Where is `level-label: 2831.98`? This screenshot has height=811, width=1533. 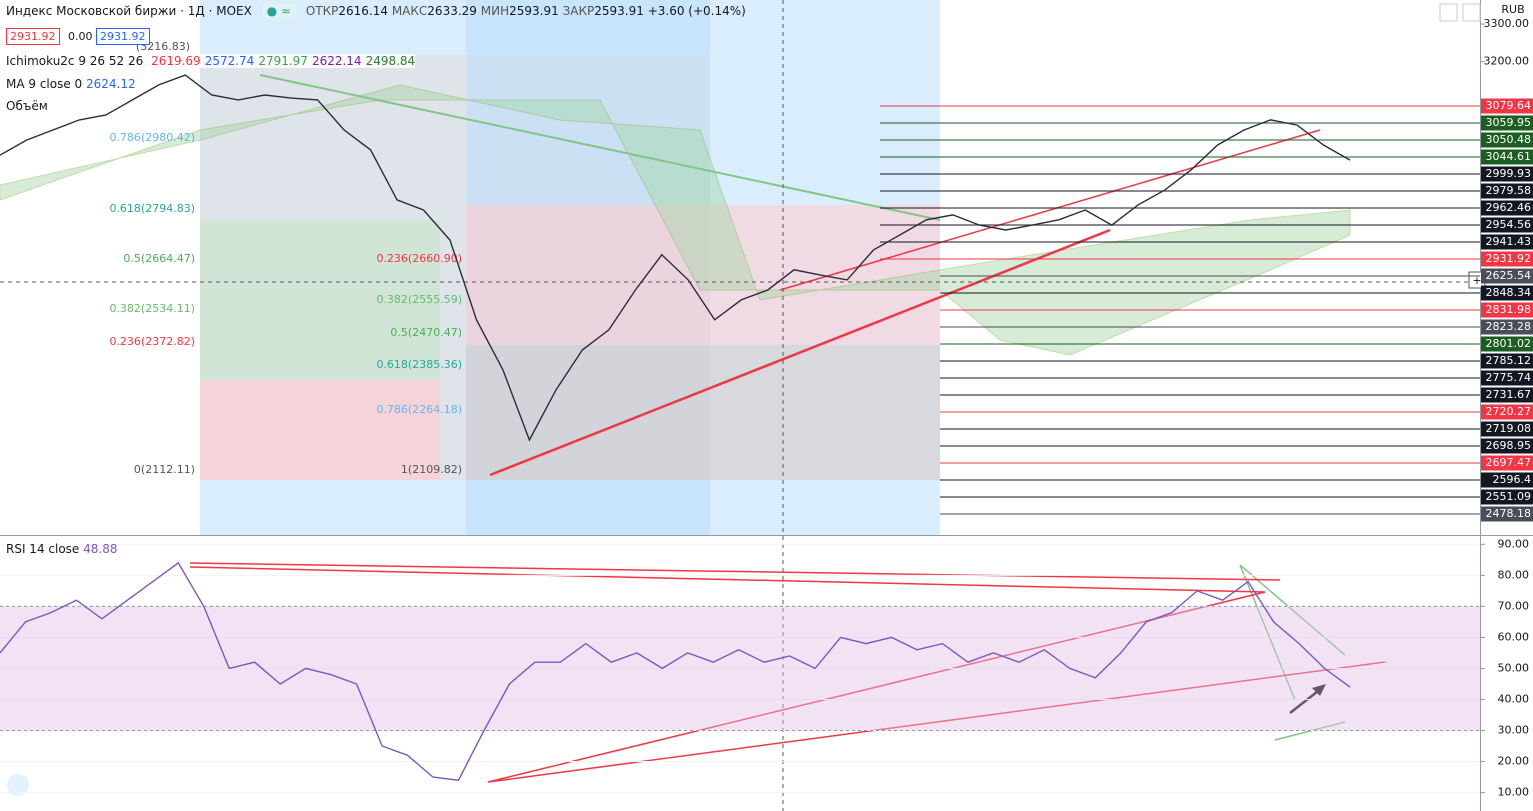
level-label: 2831.98 is located at coordinates (1509, 309).